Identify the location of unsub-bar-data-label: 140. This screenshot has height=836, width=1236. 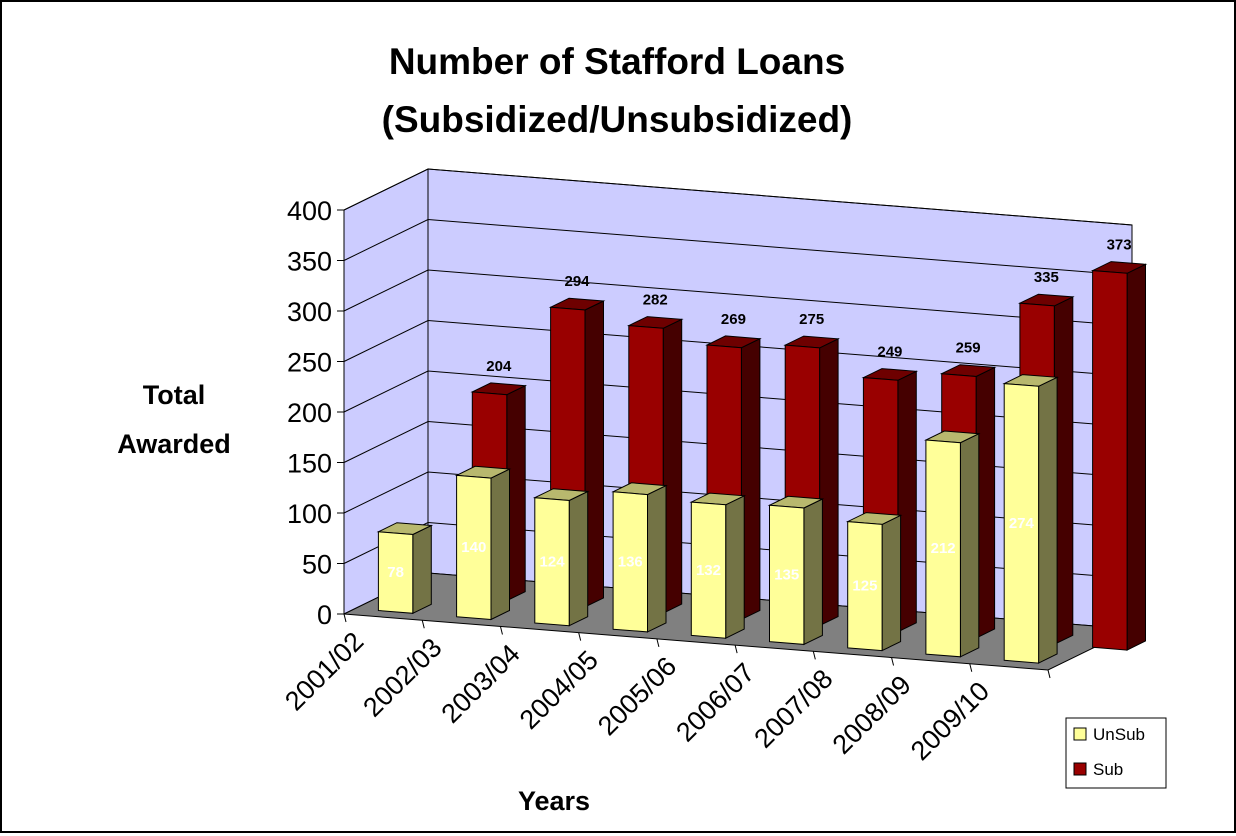
(473, 547).